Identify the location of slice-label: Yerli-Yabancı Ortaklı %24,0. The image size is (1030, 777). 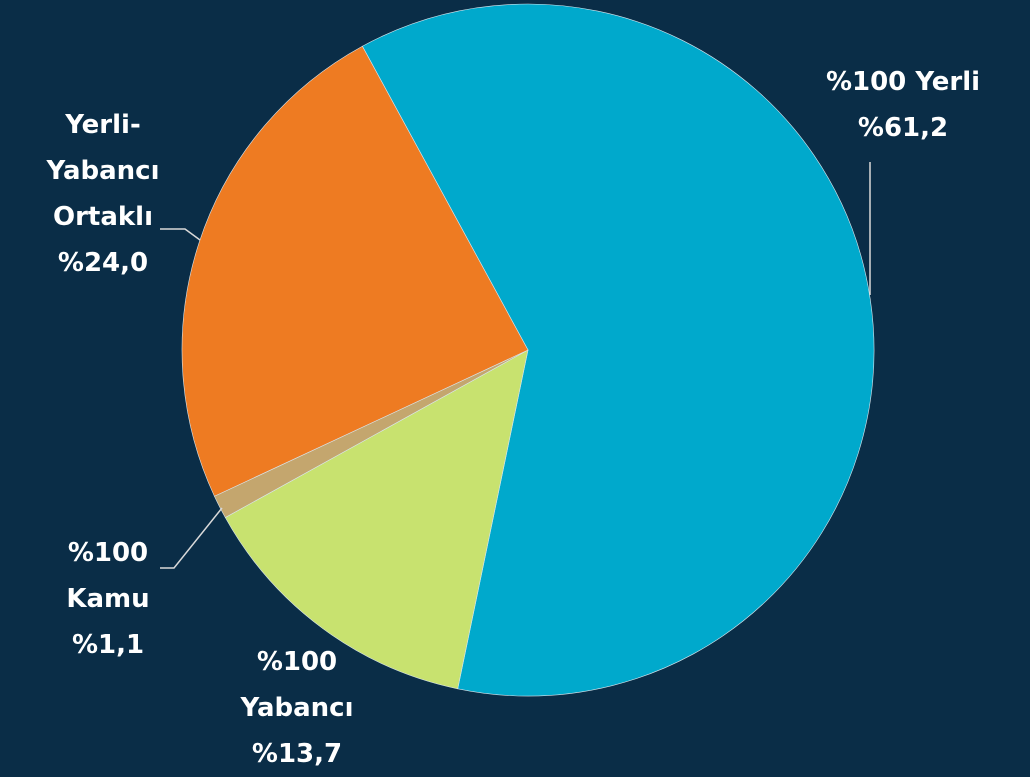
(103, 194).